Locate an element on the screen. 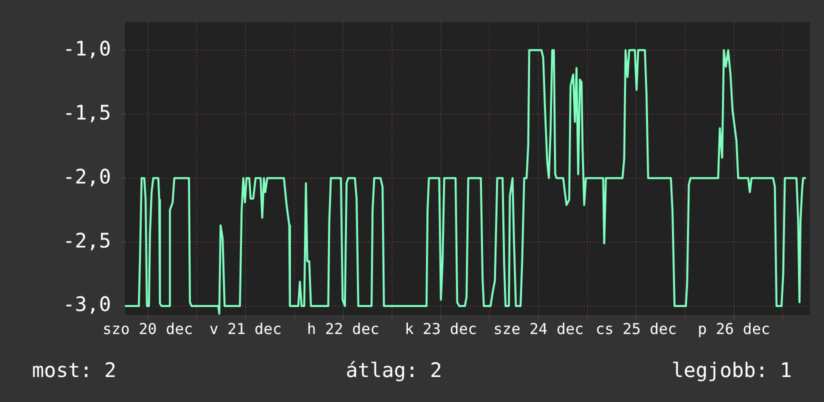 This screenshot has height=402, width=824. x-tick-label: h 22 dec is located at coordinates (343, 329).